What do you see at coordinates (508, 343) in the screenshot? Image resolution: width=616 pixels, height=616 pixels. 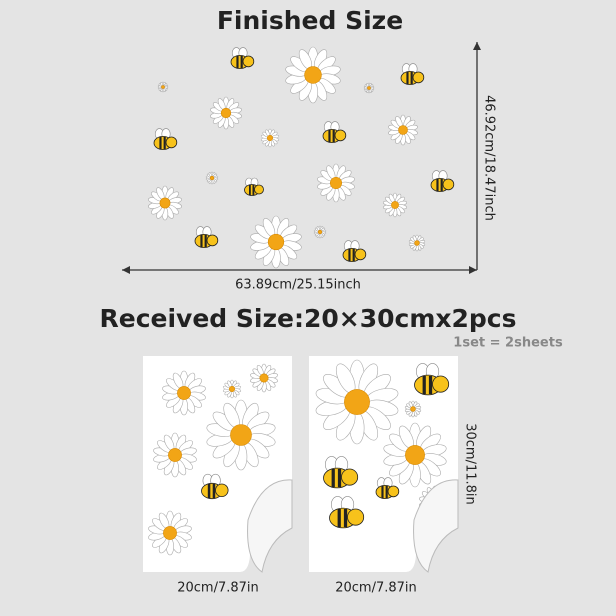 I see `set-note: 1set = 2sheets` at bounding box center [508, 343].